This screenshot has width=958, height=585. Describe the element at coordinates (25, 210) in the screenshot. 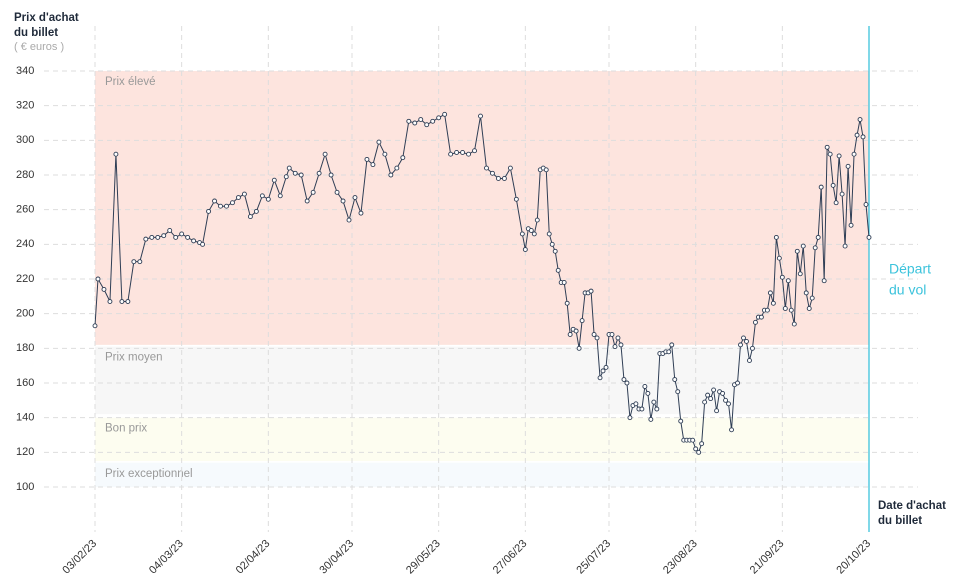

I see `y-tick-label: 260` at that location.